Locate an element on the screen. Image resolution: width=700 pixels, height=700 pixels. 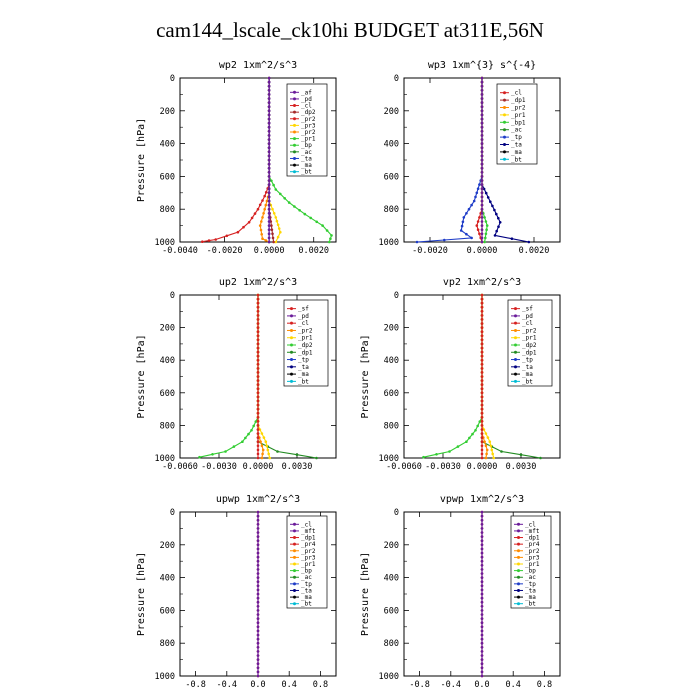
y-tick-label: 0 is located at coordinates (396, 296).